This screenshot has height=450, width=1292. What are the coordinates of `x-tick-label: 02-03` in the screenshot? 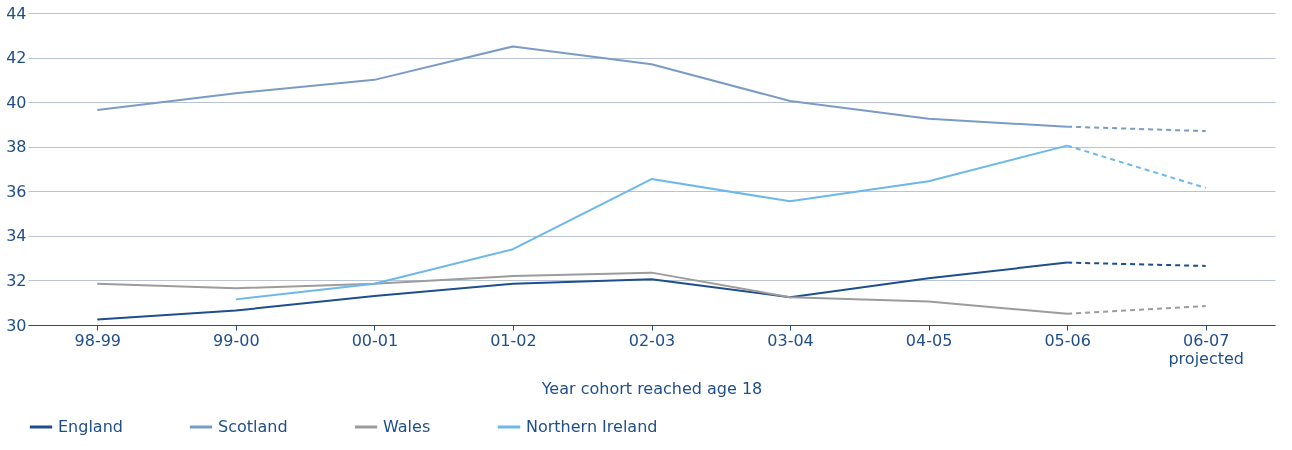 It's located at (652, 340).